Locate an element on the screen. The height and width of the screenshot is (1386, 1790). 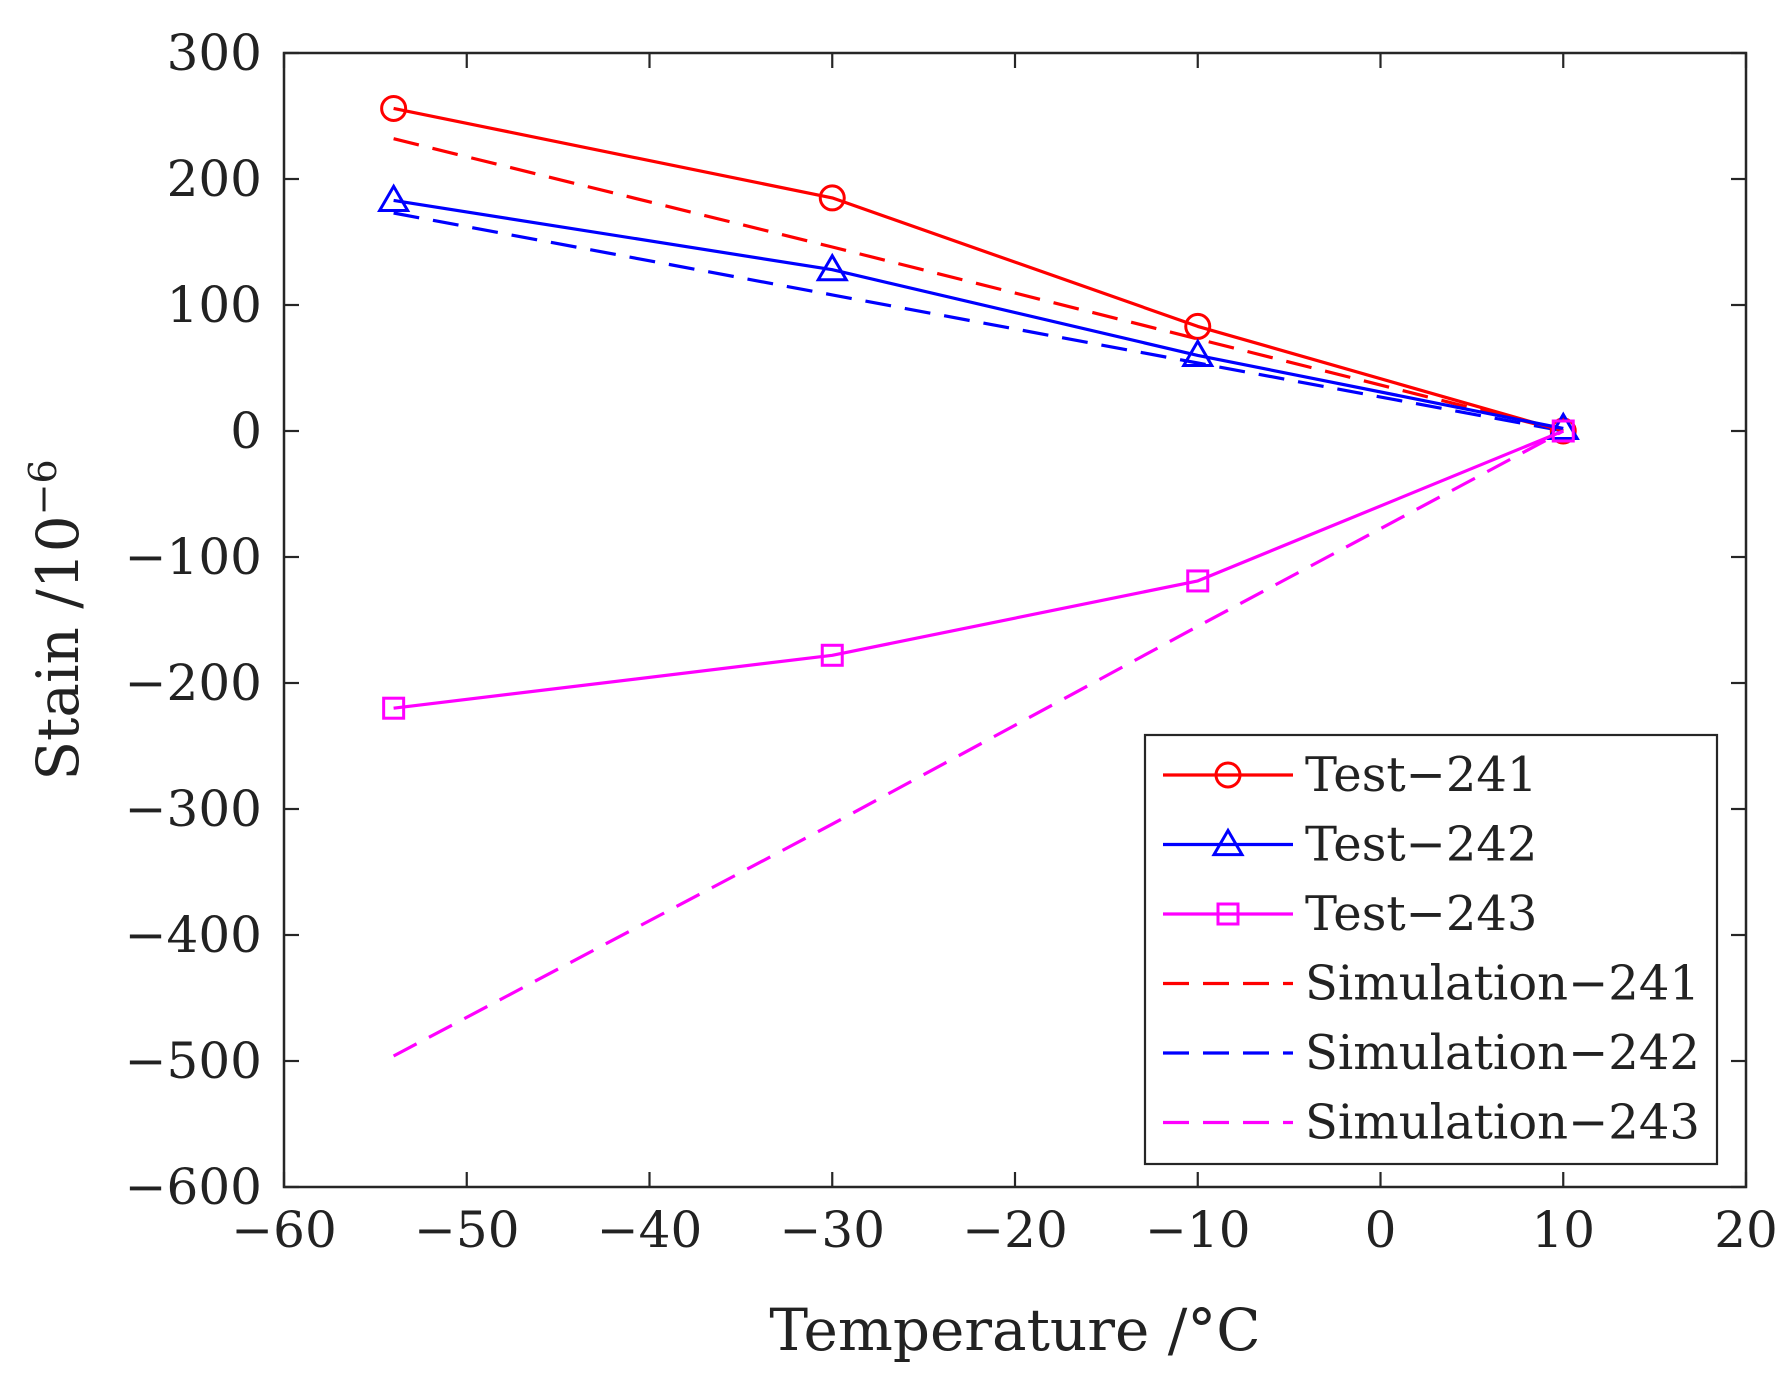
y-axis-title: Stain /10−6 is located at coordinates (56, 619).